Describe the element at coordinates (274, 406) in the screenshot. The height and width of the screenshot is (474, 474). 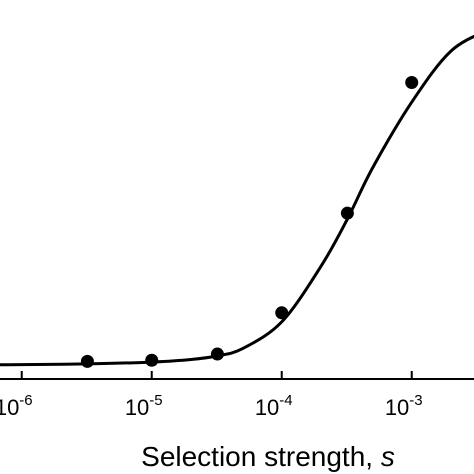
I see `x-tick-label: 10⁻⁴` at that location.